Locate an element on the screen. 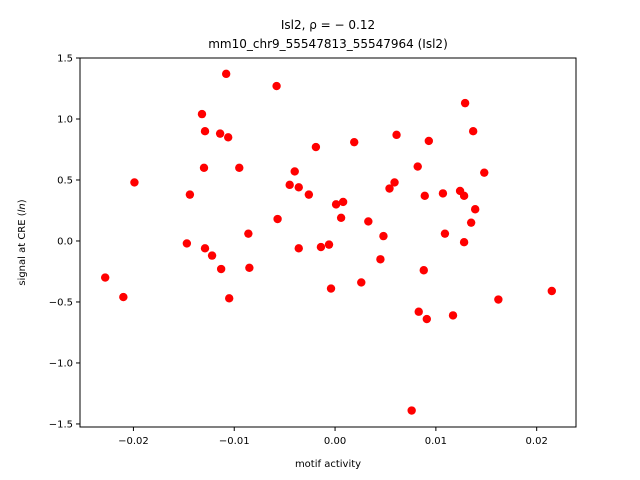 This screenshot has height=480, width=640. x-tick-label: 0.02 is located at coordinates (537, 441).